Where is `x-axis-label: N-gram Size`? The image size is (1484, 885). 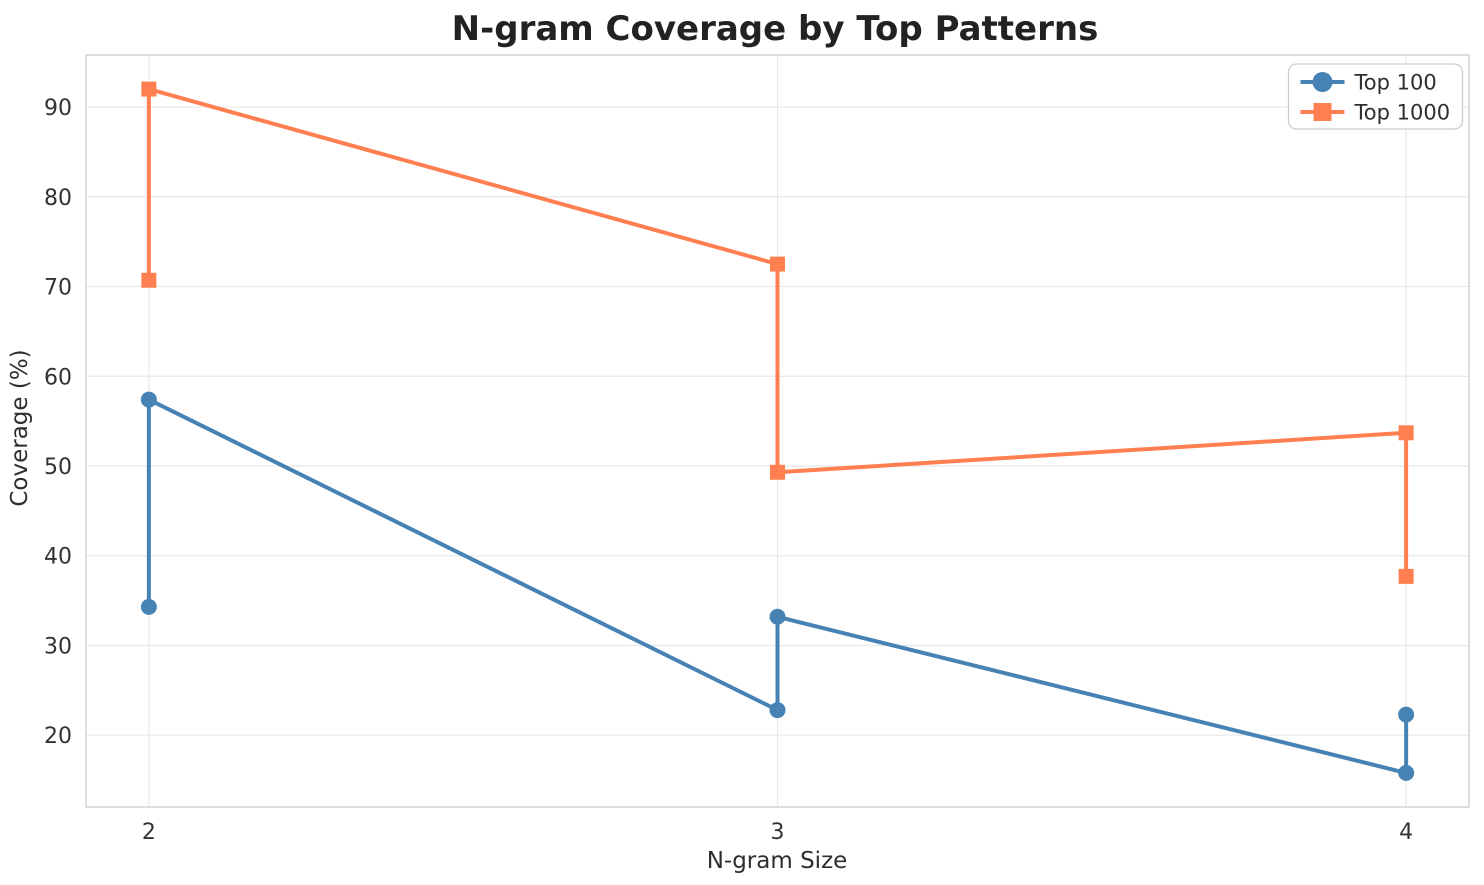 x-axis-label: N-gram Size is located at coordinates (777, 861).